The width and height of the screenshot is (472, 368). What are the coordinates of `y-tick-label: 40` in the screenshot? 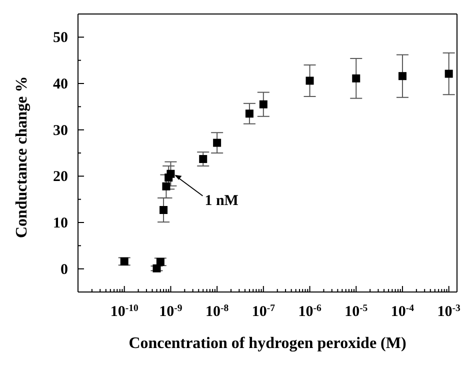 It's located at (60, 84).